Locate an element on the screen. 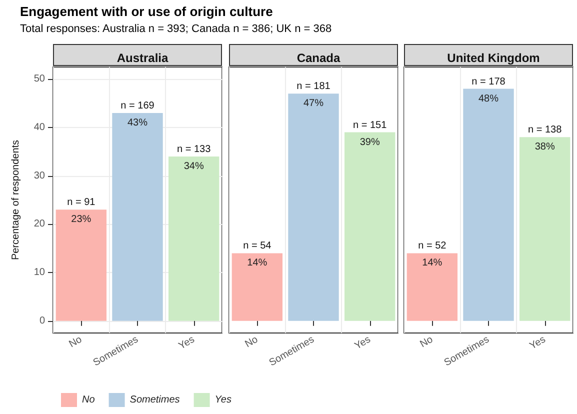 Image resolution: width=577 pixels, height=414 pixels. chart-title: United Kingdom is located at coordinates (493, 58).